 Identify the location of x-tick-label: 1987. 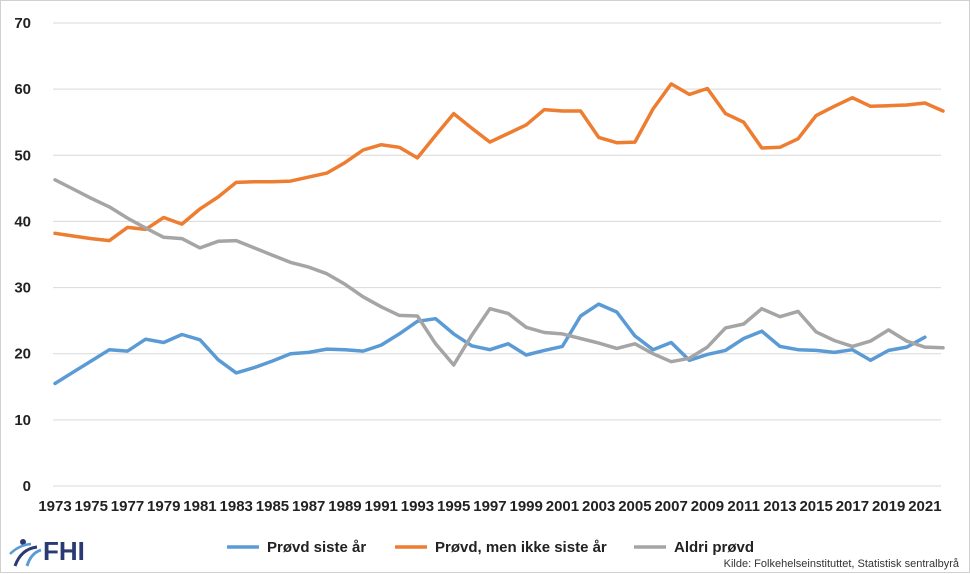
(308, 506).